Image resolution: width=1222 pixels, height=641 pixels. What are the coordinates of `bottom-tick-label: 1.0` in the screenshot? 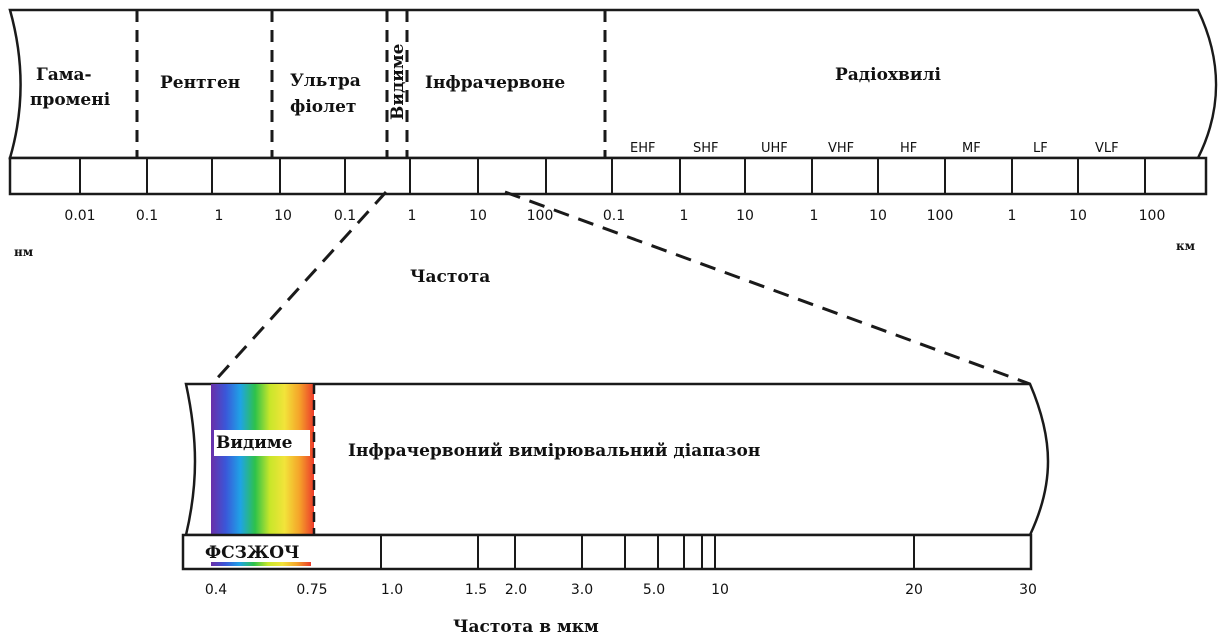 It's located at (392, 590).